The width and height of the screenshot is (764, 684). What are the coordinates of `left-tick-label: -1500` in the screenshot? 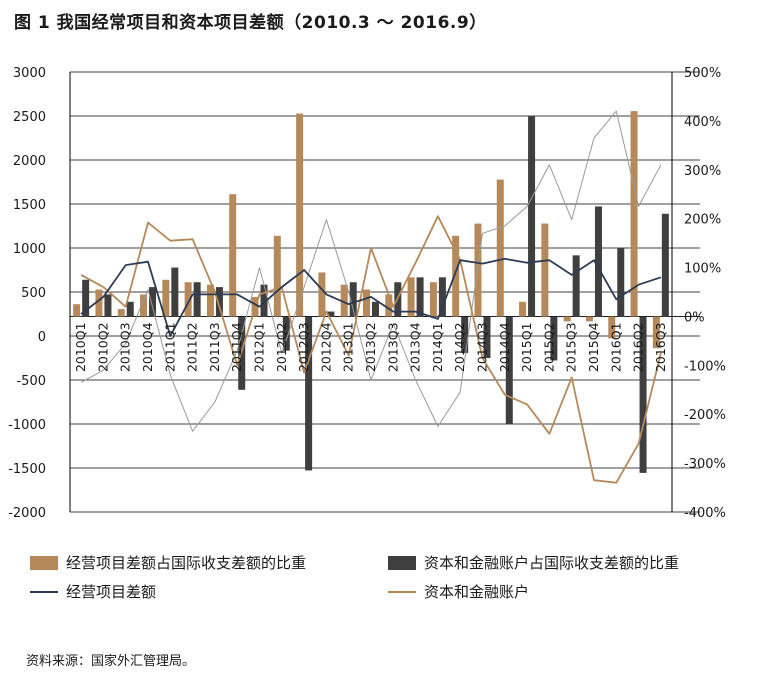 It's located at (27, 469).